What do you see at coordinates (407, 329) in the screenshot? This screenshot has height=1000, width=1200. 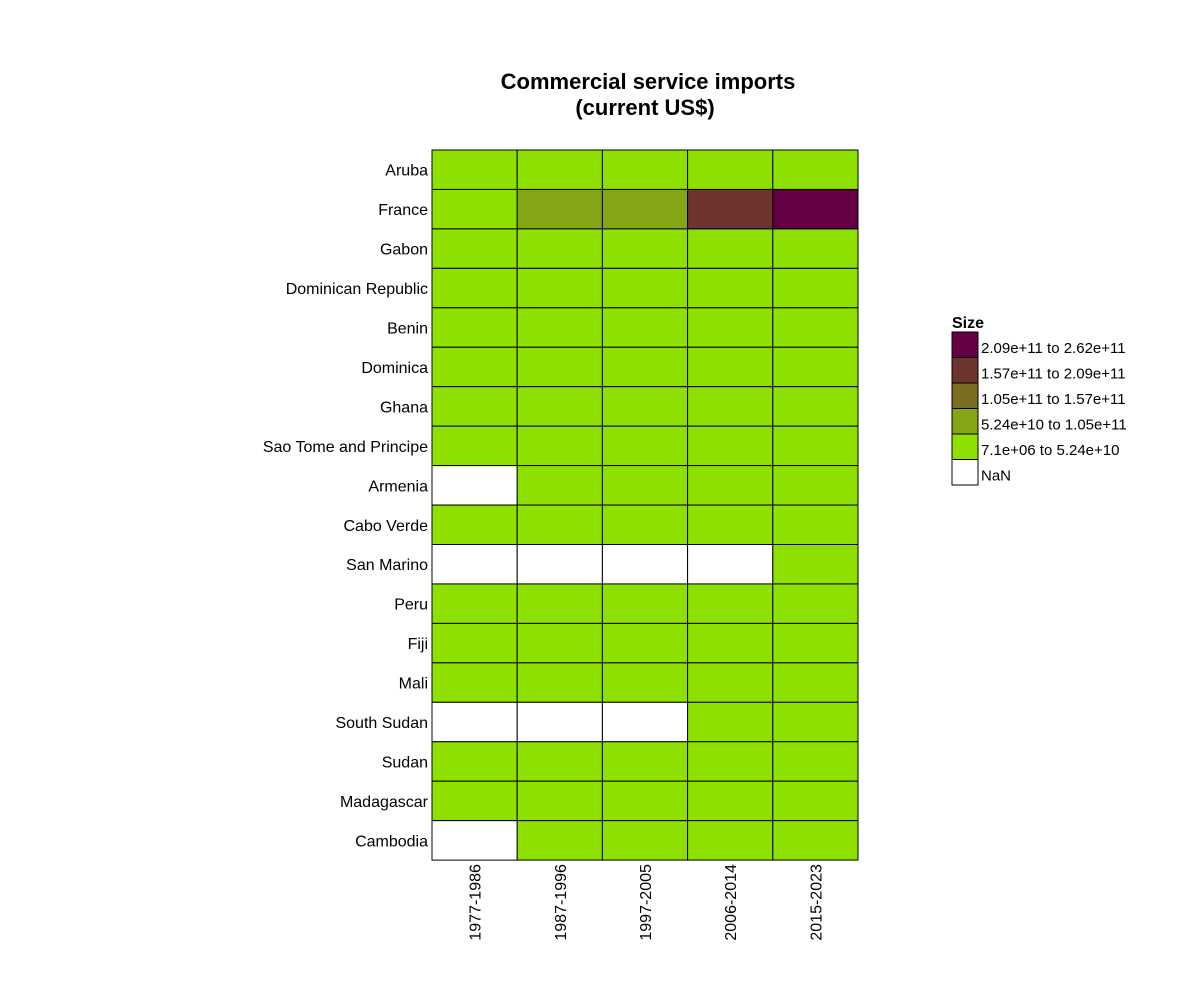 I see `y-tick-label: Benin` at bounding box center [407, 329].